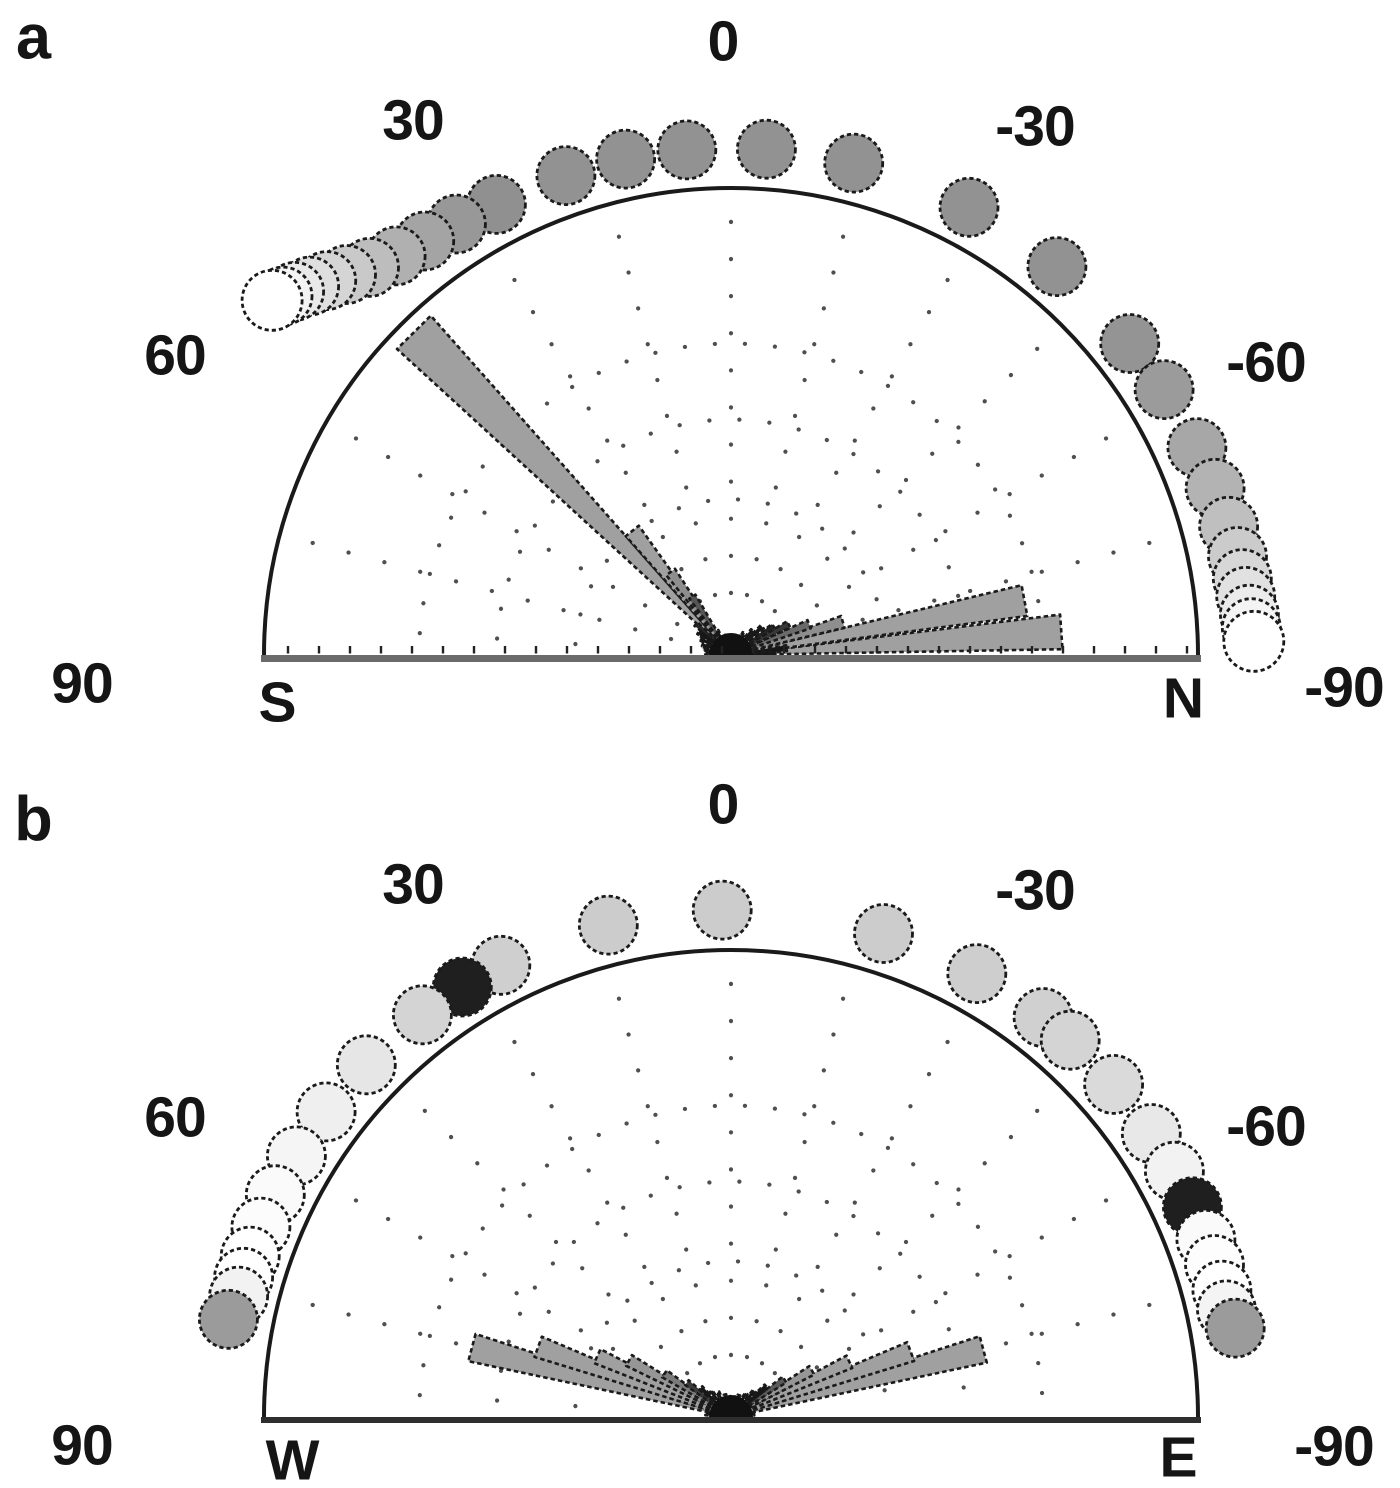 Image resolution: width=1400 pixels, height=1488 pixels. I want to click on panel-a-letter: a, so click(33, 37).